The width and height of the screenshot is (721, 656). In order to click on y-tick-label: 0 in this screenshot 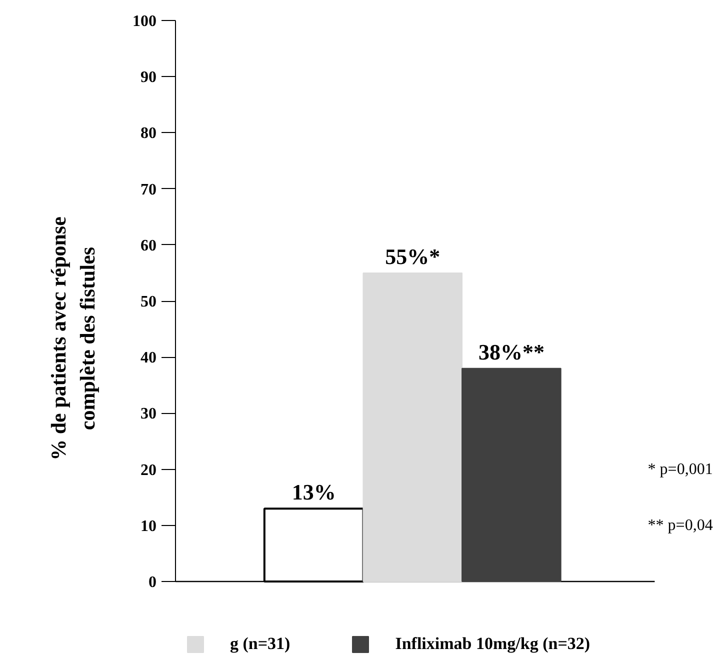, I will do `click(152, 582)`.